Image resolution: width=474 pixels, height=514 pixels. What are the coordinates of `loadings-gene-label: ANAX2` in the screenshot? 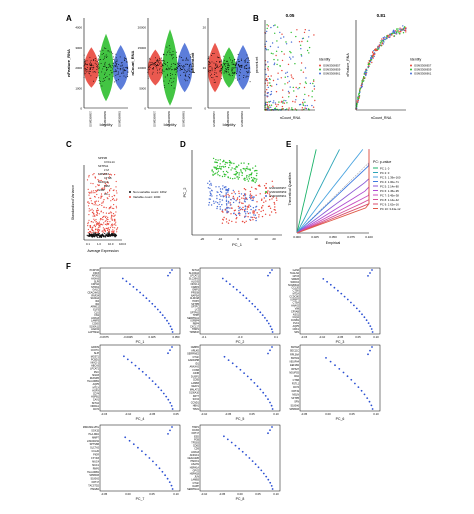 It's located at (295, 305).